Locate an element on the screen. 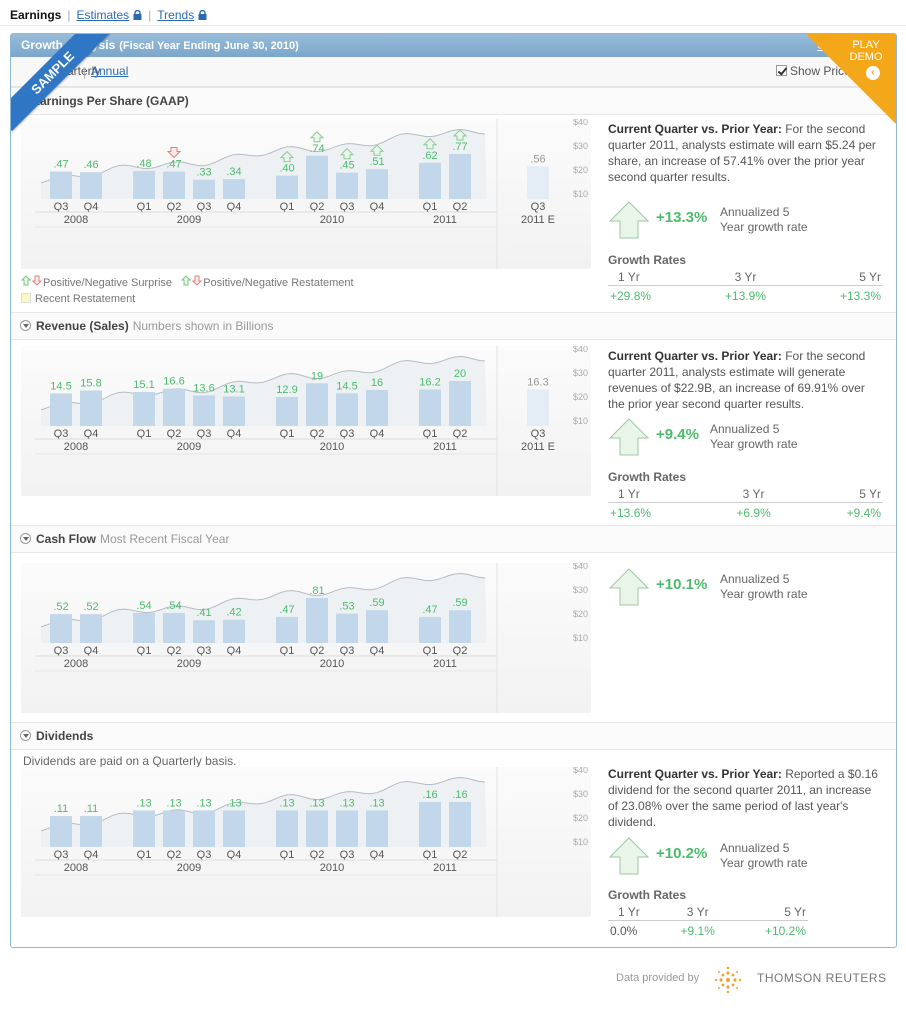 This screenshot has width=906, height=1013. play-demo-corner: PLAY DEMO ‹ is located at coordinates (851, 79).